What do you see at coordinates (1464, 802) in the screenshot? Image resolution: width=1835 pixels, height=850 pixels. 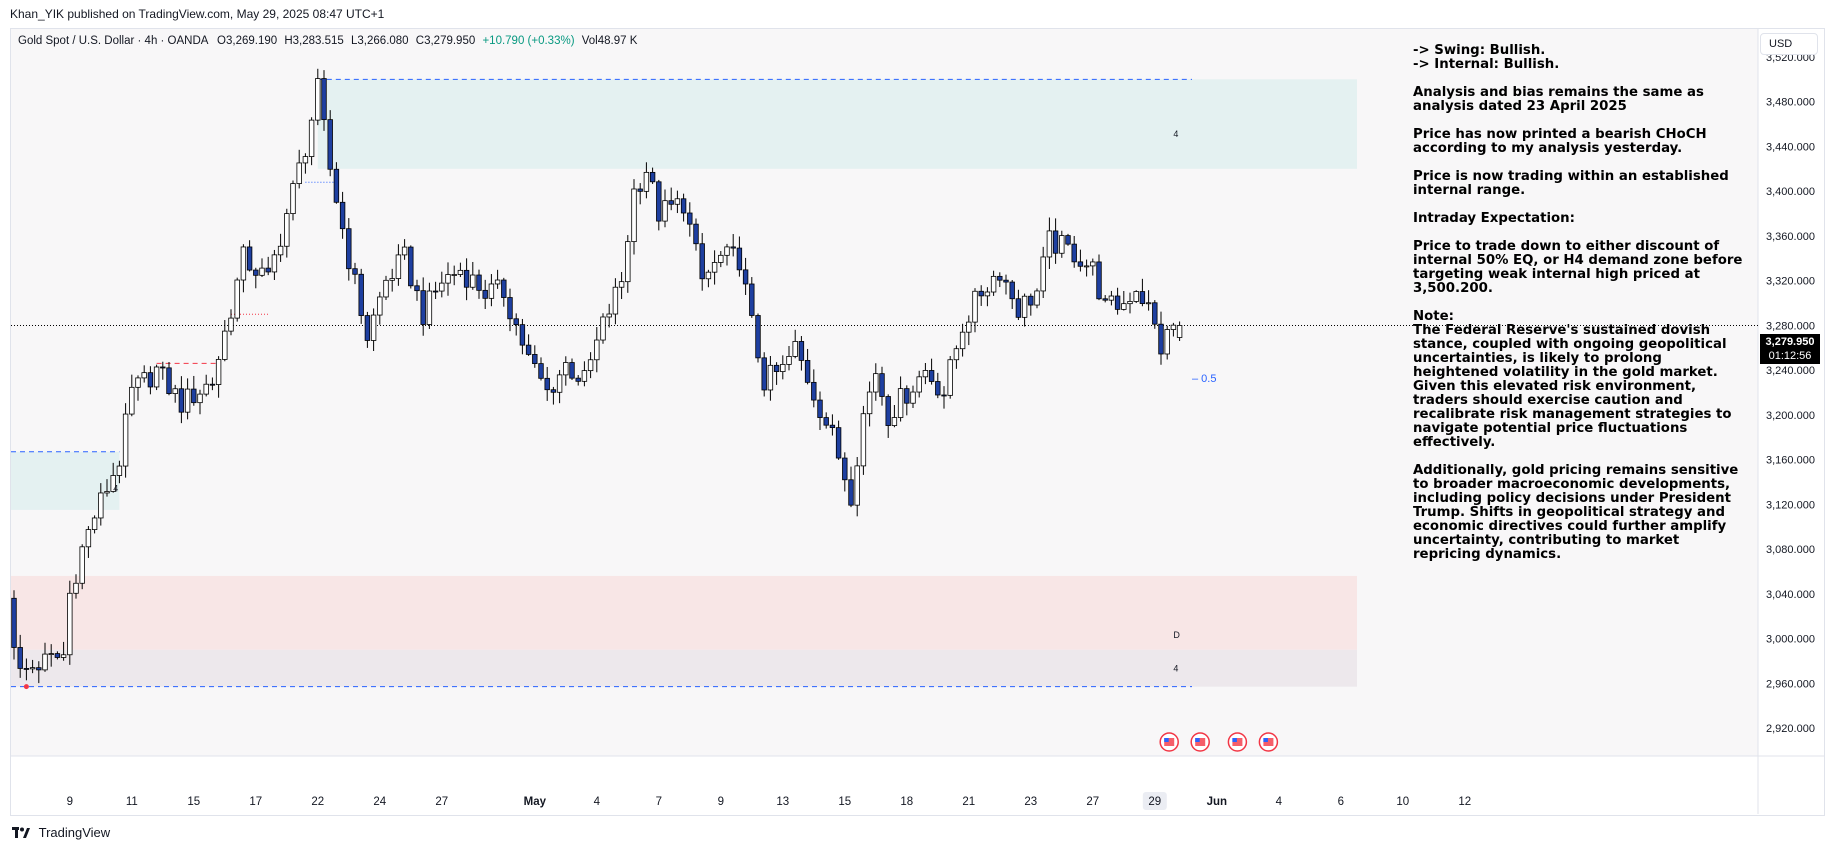 I see `x-tick-label: 12` at bounding box center [1464, 802].